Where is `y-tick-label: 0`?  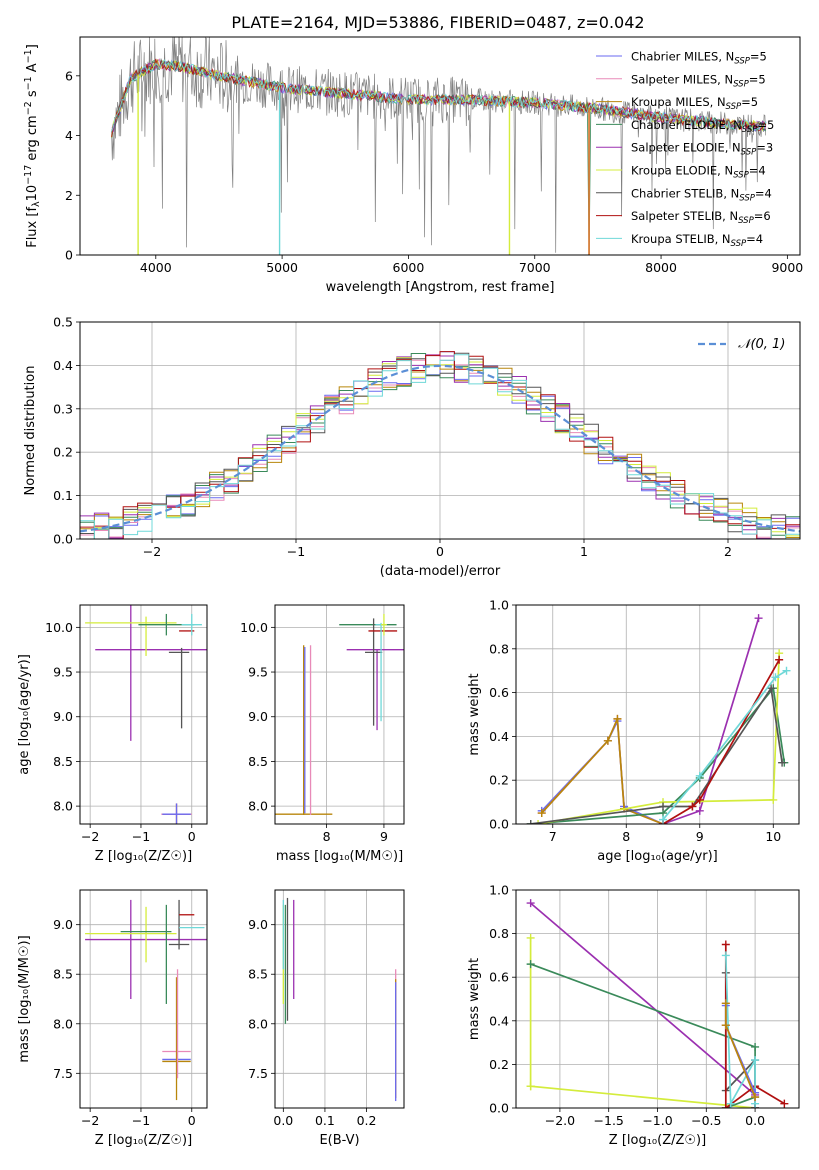 y-tick-label: 0 is located at coordinates (69, 255).